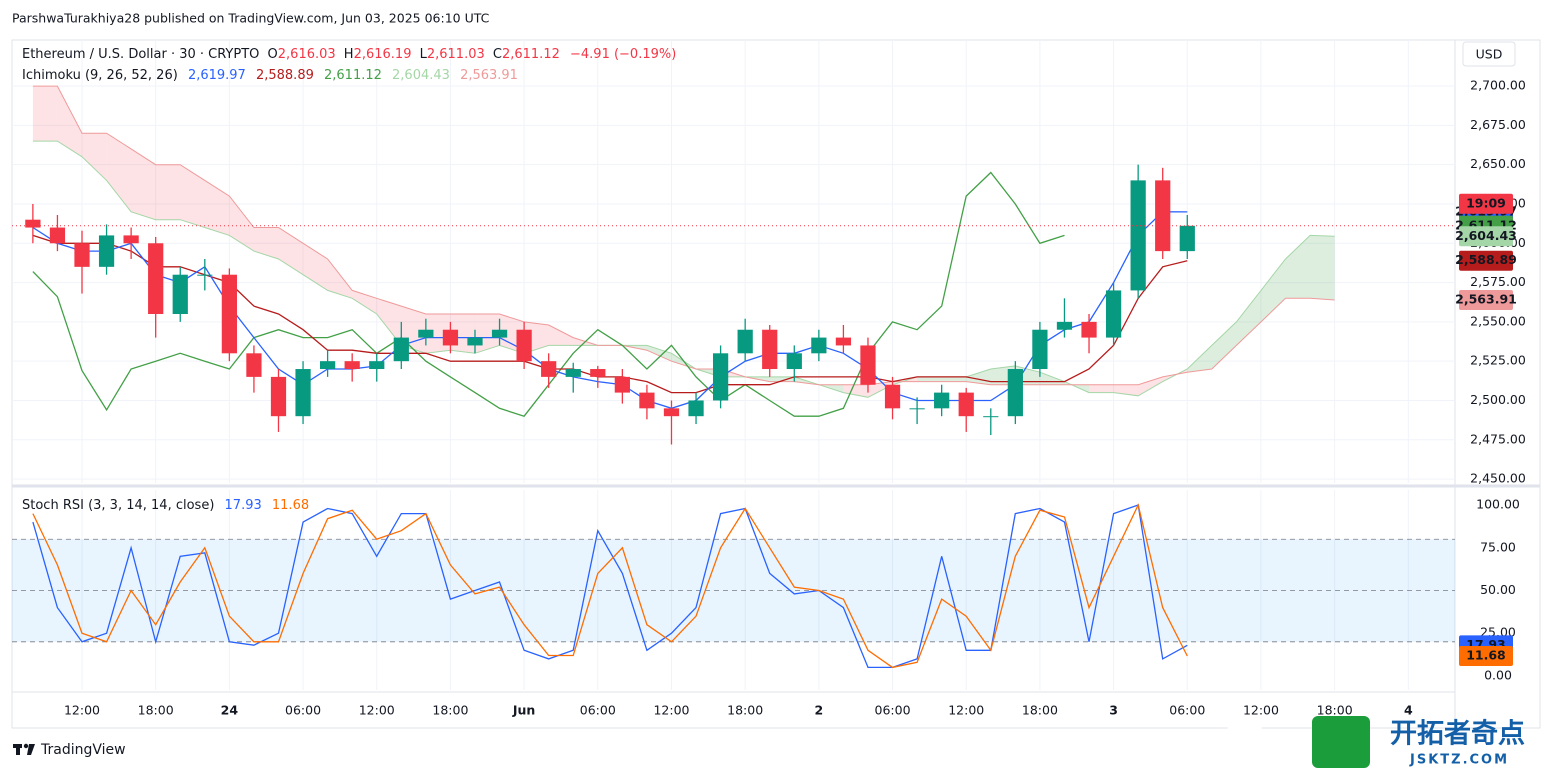 This screenshot has width=1553, height=772. I want to click on ichimoku-value: 2,619.97, so click(217, 75).